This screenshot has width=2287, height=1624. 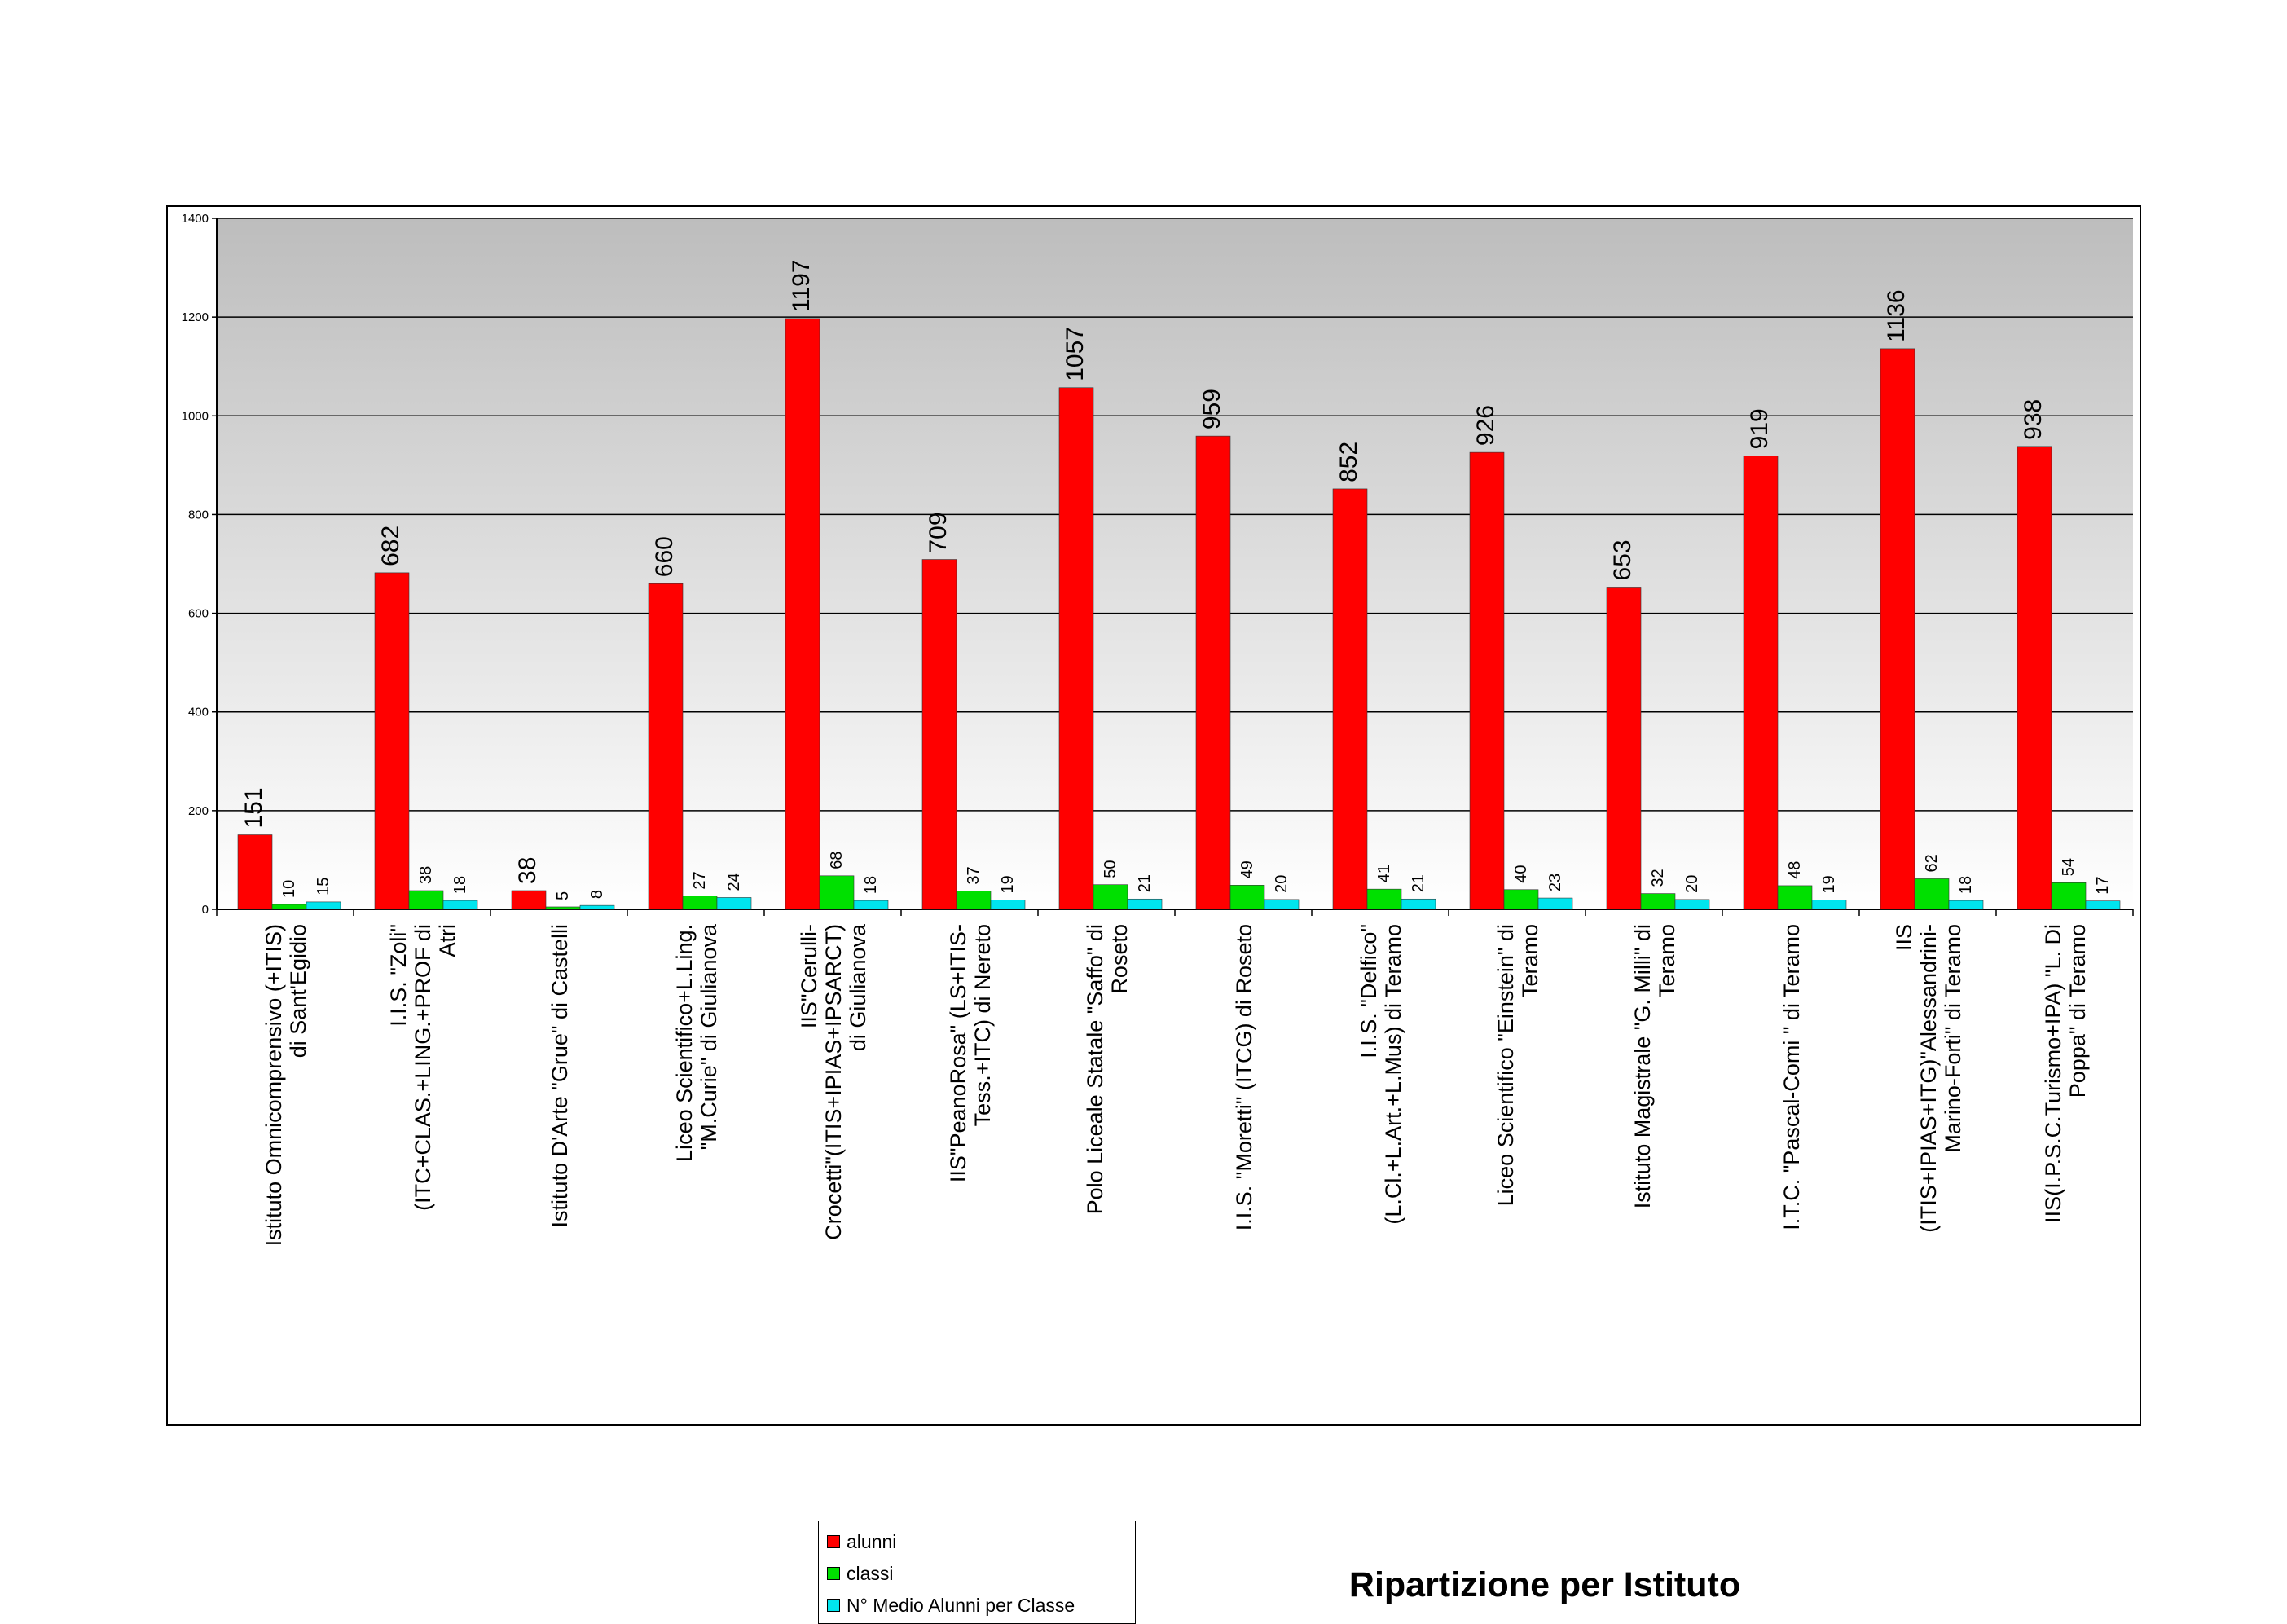 What do you see at coordinates (253, 808) in the screenshot?
I see `value-label-alunni: 151` at bounding box center [253, 808].